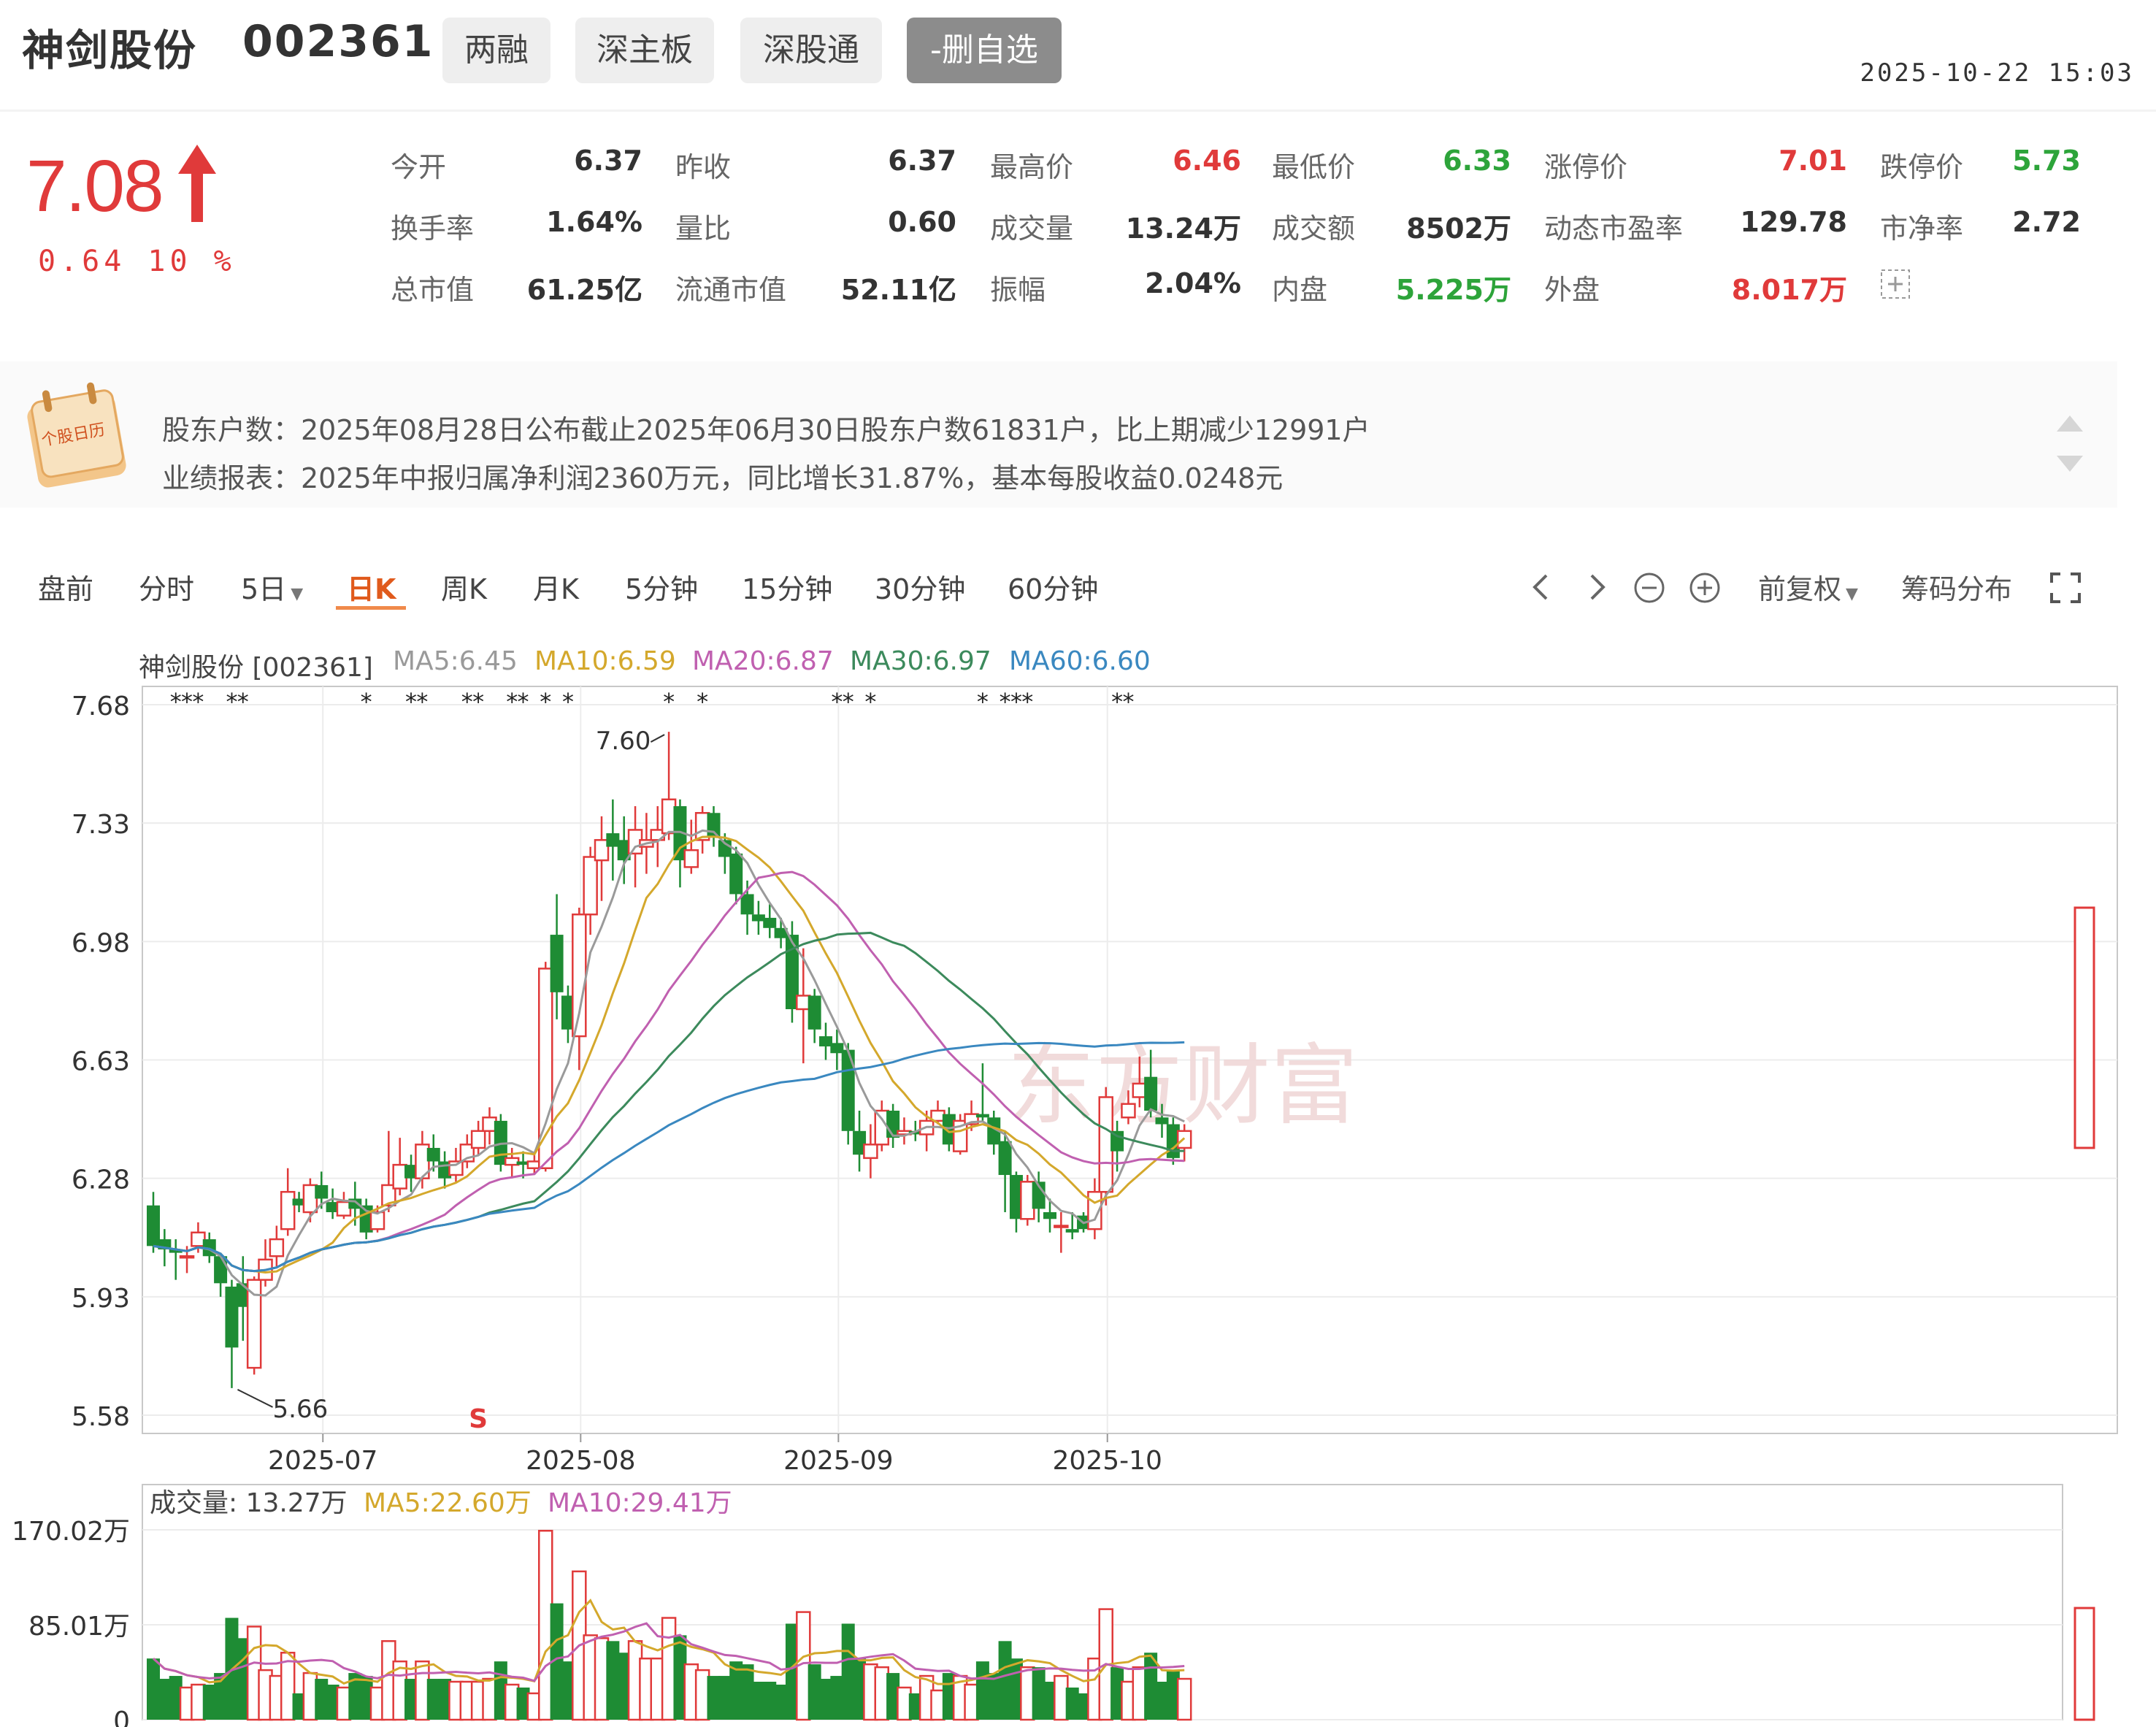  I want to click on price-tick-label: 7.33, so click(101, 825).